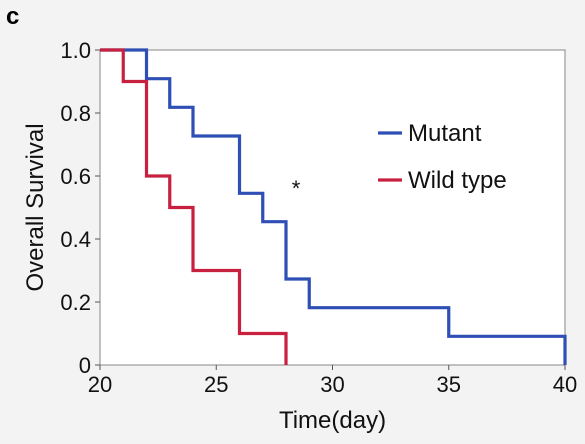 The height and width of the screenshot is (444, 585). Describe the element at coordinates (75, 302) in the screenshot. I see `y-tick-label: 0.2` at that location.